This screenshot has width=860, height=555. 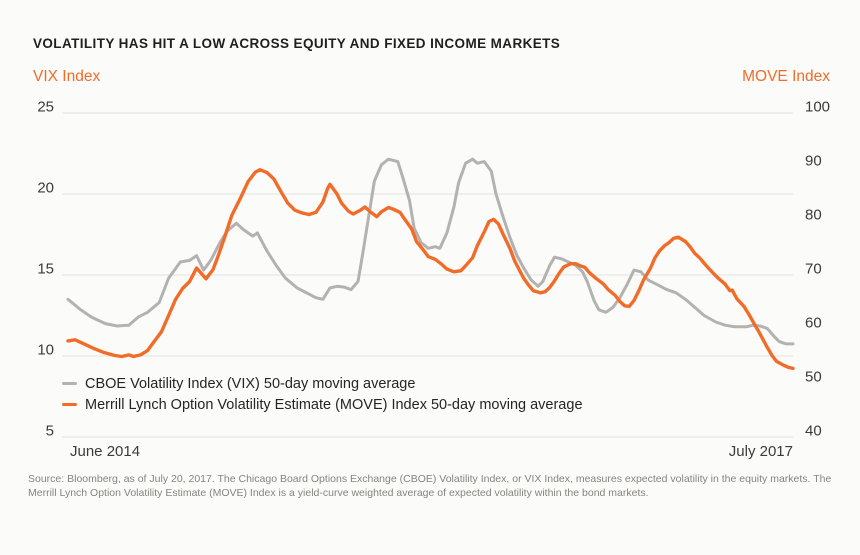 I want to click on y-axis-tick-label-right: 90, so click(x=813, y=161).